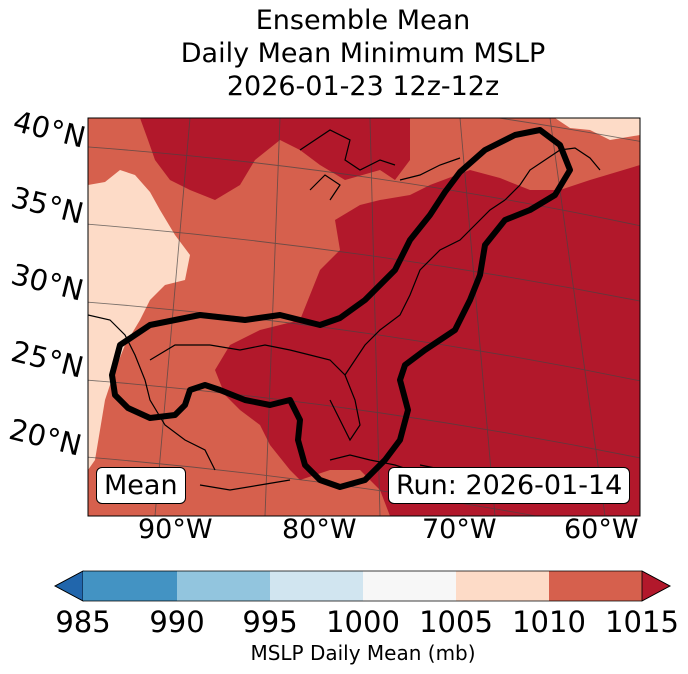  I want to click on mean-label: Mean, so click(141, 485).